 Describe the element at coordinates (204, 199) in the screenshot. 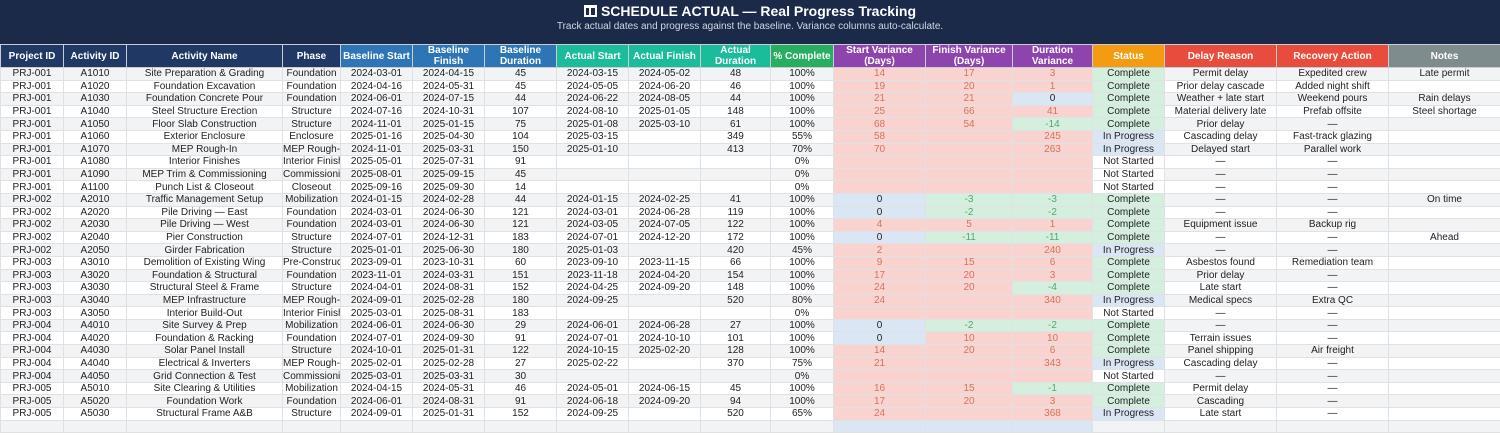

I see `cell-activity-name: Traffic Management Setup` at that location.